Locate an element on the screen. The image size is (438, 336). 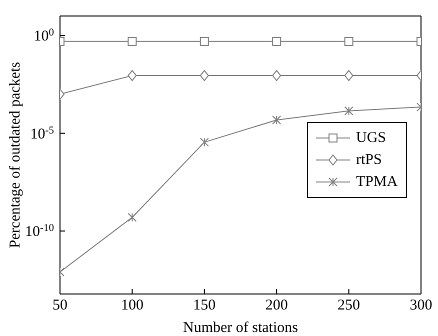
legend-label: rtPS is located at coordinates (369, 160).